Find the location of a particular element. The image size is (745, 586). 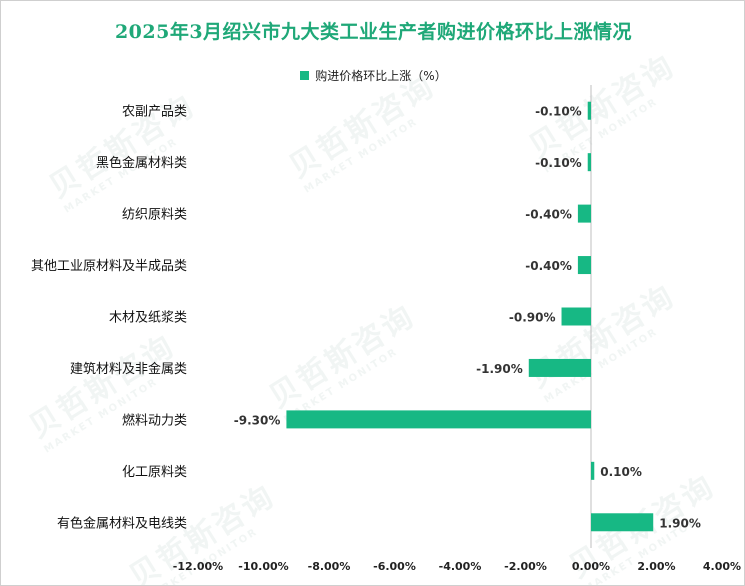

x-tick-label: -8.00% is located at coordinates (329, 566).